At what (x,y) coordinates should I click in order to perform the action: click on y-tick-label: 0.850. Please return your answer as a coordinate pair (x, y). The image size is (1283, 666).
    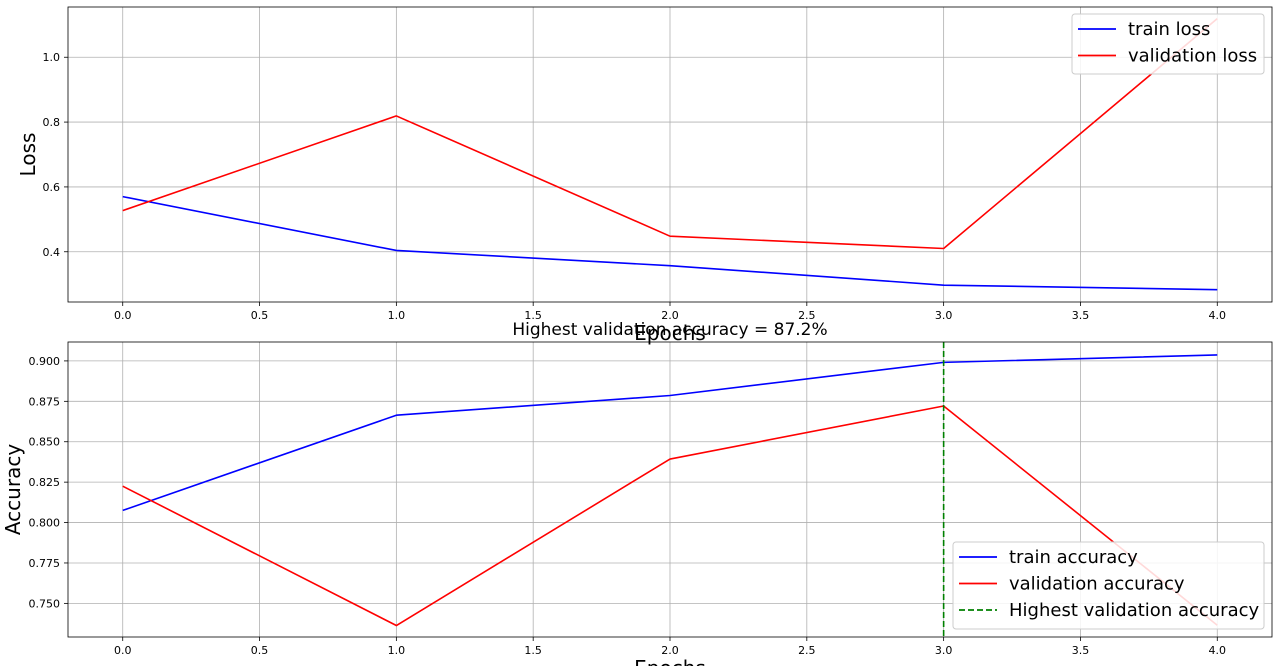
    Looking at the image, I should click on (45, 442).